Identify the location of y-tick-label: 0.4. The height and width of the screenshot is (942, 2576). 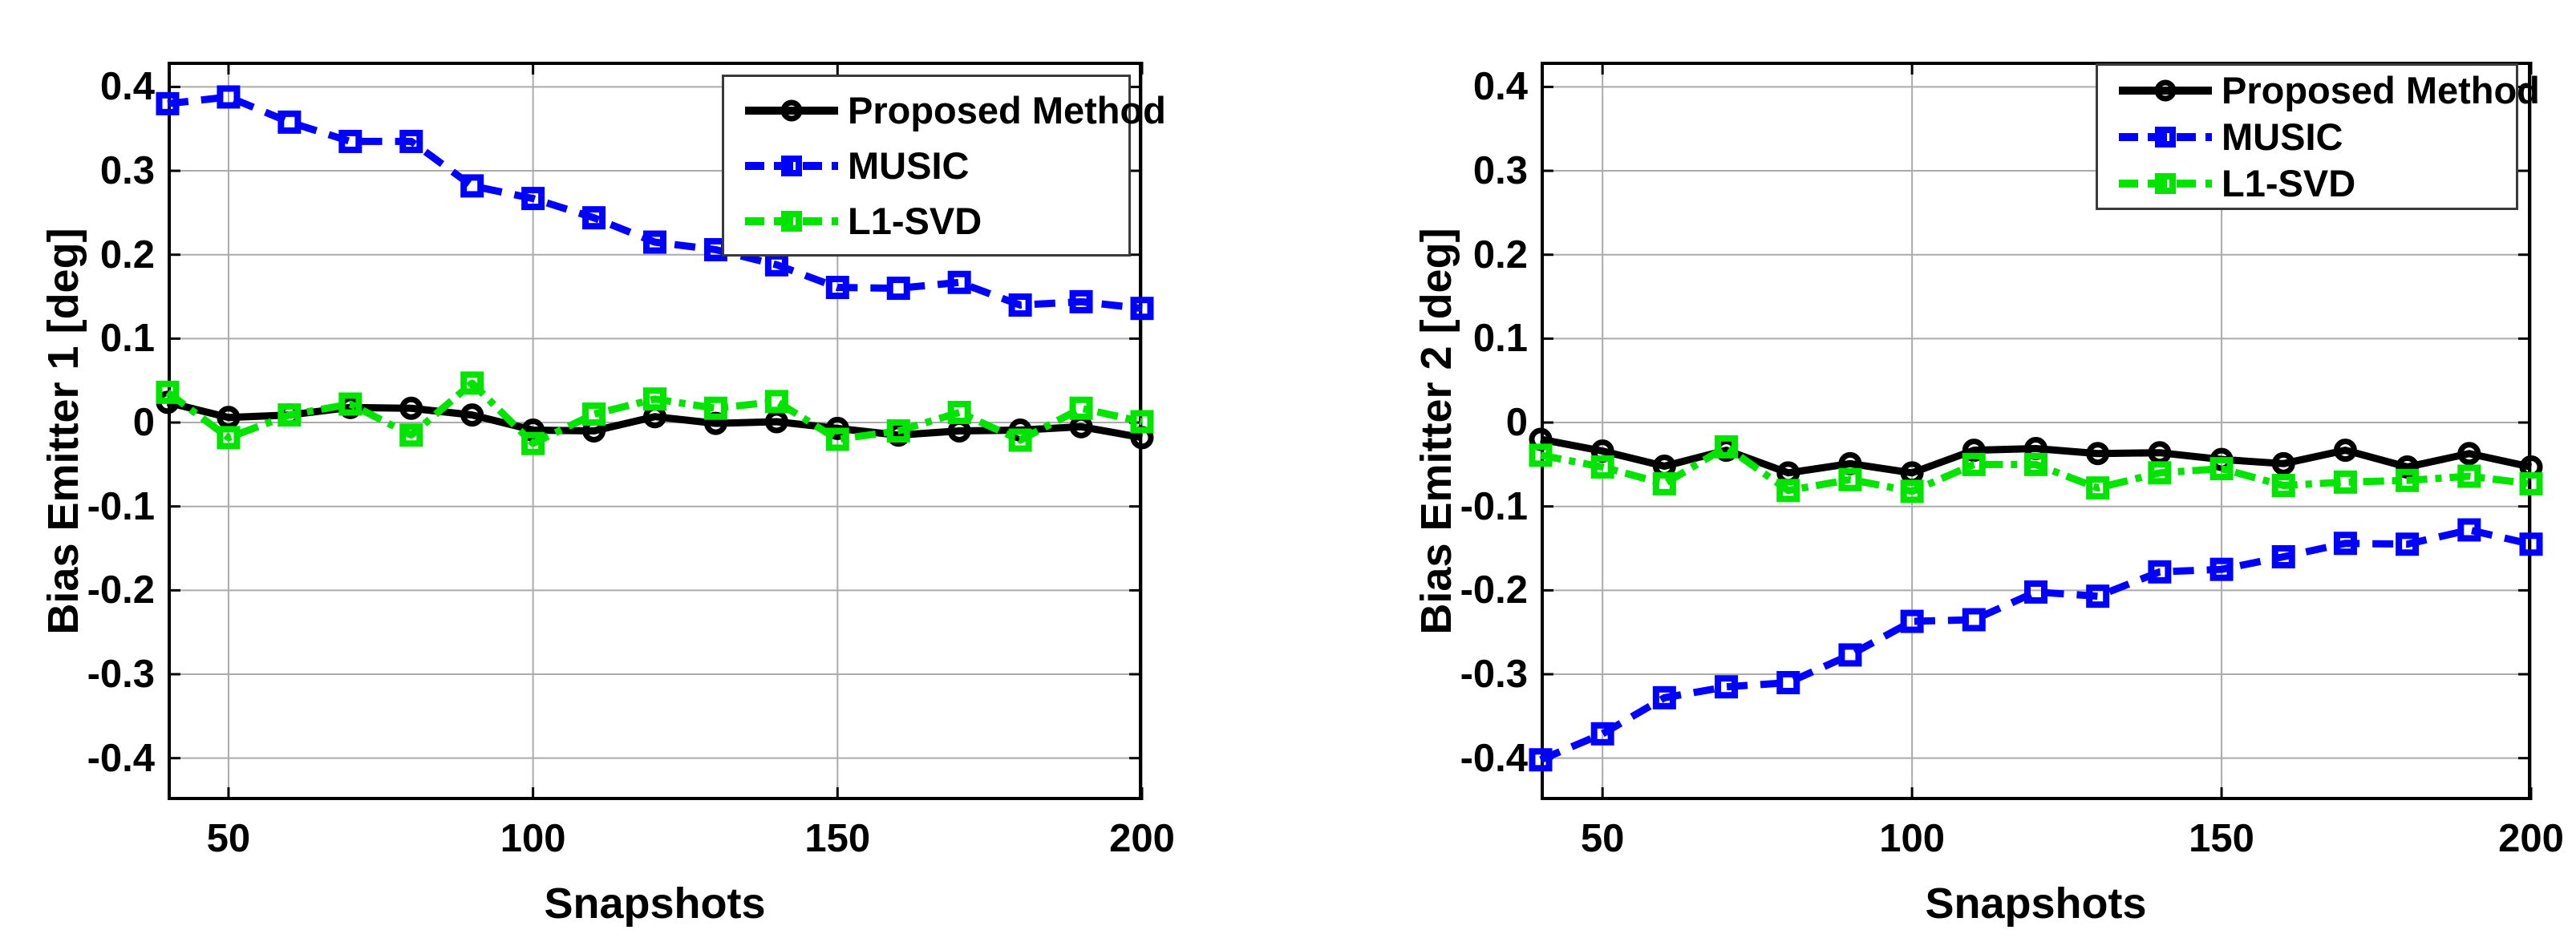
(1500, 87).